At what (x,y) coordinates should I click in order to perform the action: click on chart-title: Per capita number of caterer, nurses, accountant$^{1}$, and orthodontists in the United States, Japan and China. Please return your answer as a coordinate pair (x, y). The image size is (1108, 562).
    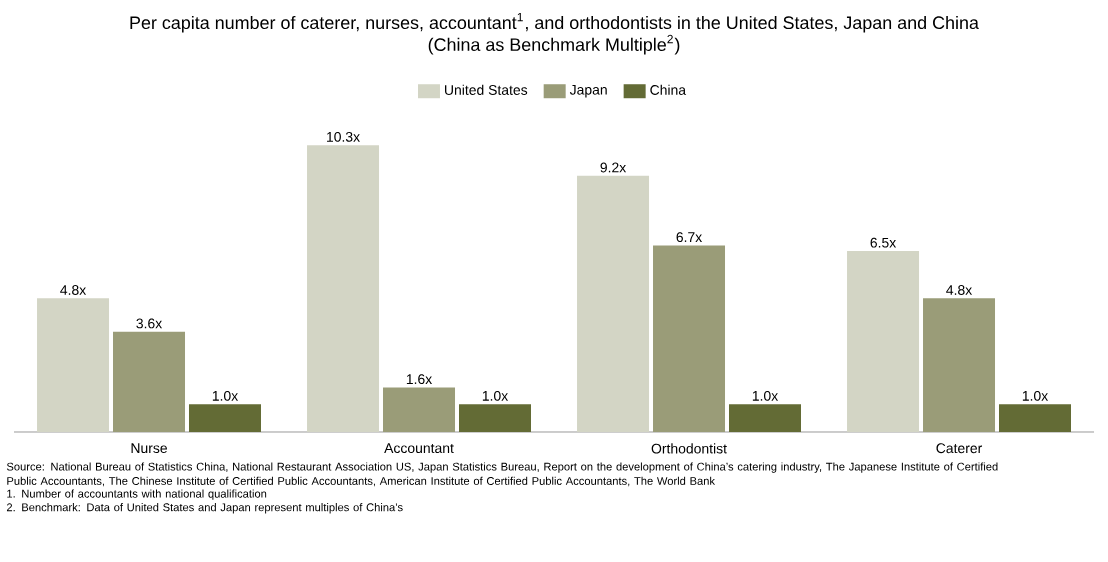
    Looking at the image, I should click on (554, 23).